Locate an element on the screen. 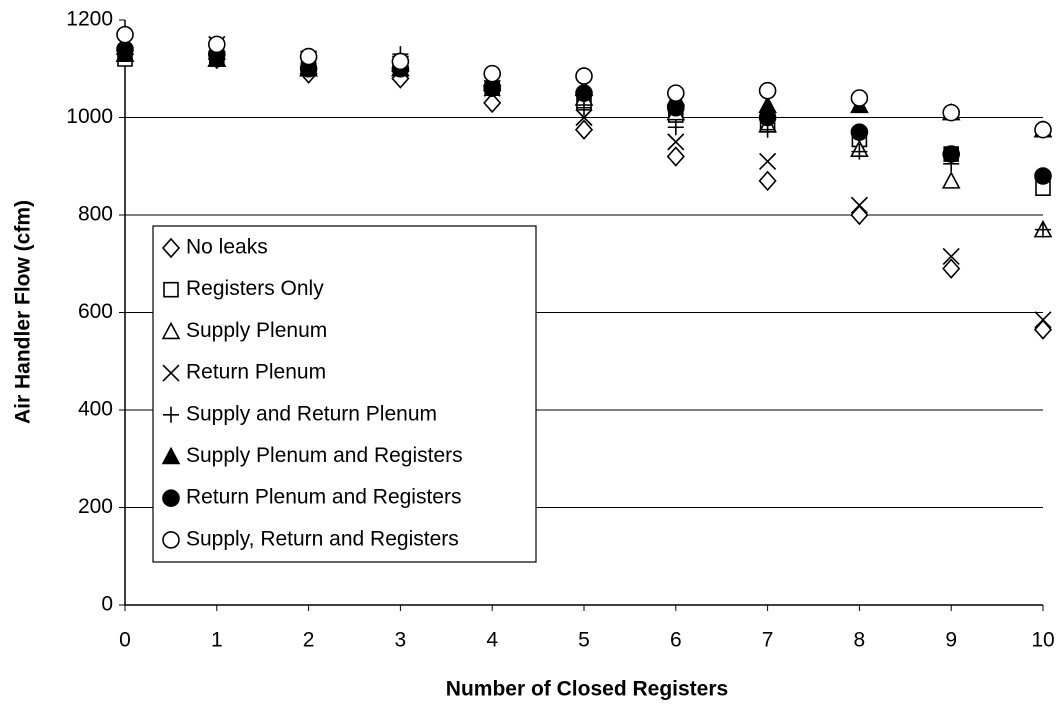  y-tick-label: 400 is located at coordinates (95, 409).